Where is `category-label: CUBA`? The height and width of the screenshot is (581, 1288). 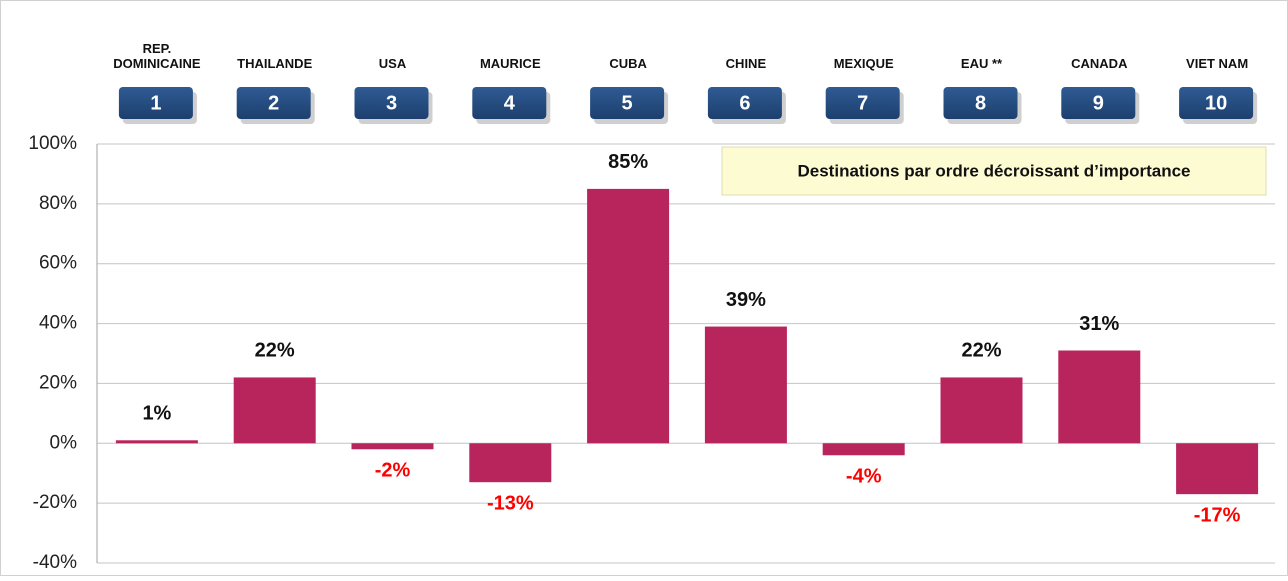 category-label: CUBA is located at coordinates (628, 63).